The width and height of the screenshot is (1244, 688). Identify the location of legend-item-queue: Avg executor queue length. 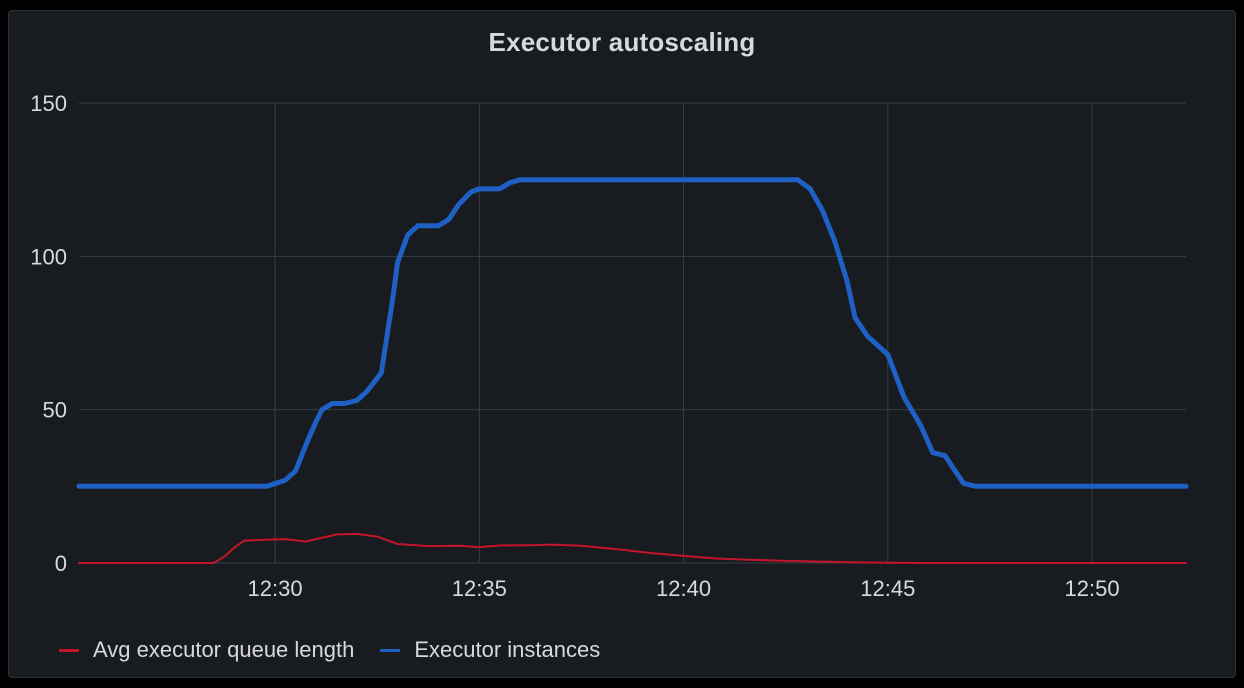
(206, 650).